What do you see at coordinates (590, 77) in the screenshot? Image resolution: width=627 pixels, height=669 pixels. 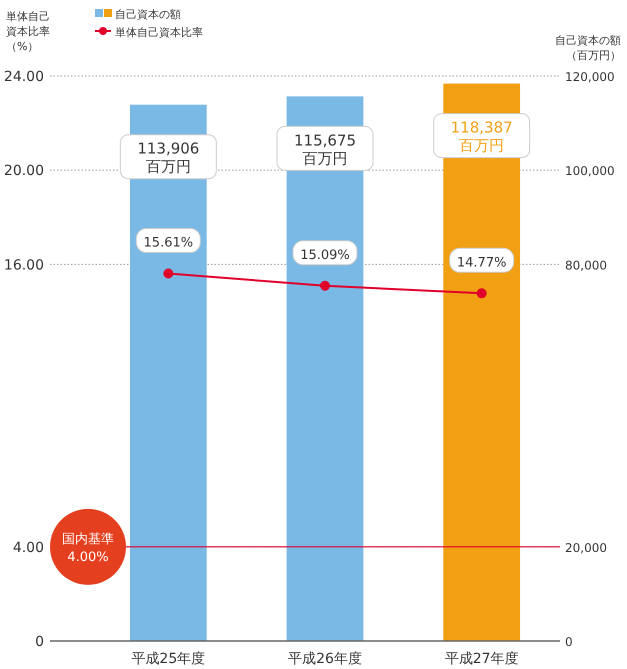 I see `y2-tick-label: 120,000` at bounding box center [590, 77].